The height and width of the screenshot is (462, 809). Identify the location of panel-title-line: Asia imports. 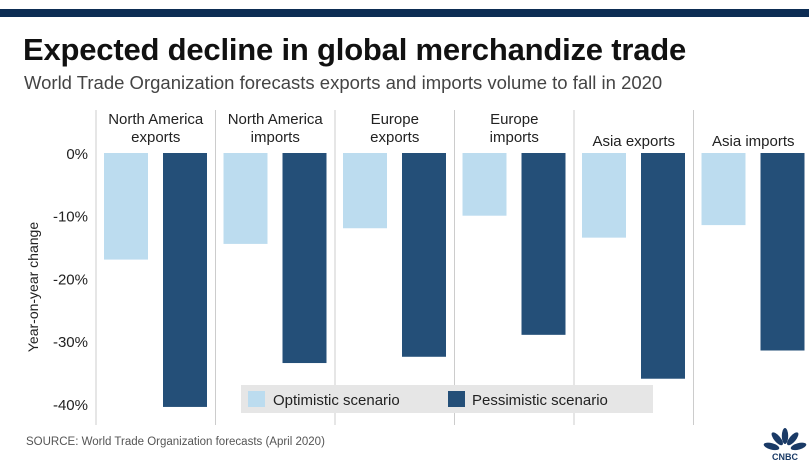
(753, 141).